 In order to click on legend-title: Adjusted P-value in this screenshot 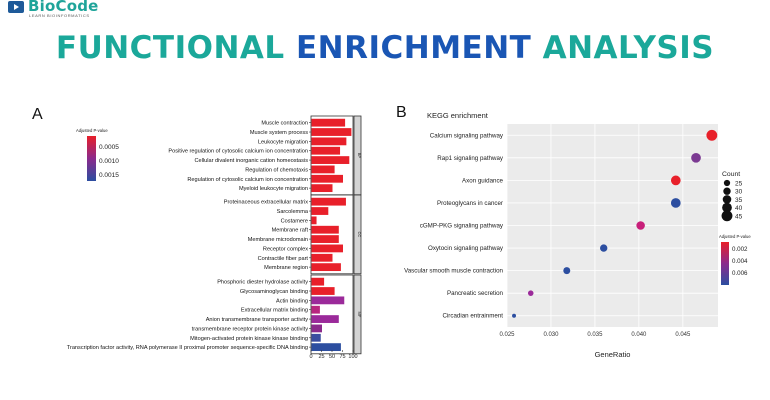, I will do `click(92, 130)`.